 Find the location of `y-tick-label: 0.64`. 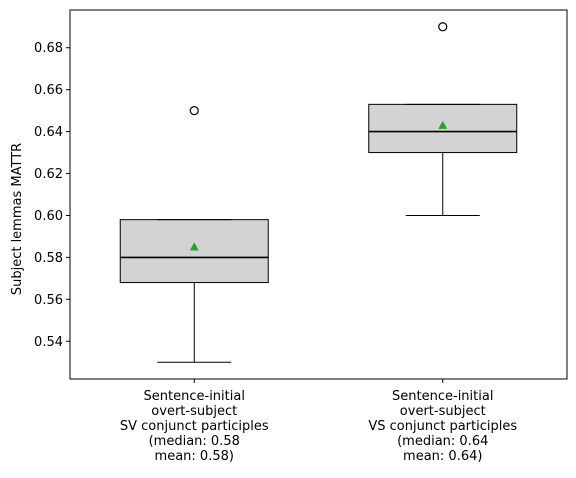

y-tick-label: 0.64 is located at coordinates (48, 132).